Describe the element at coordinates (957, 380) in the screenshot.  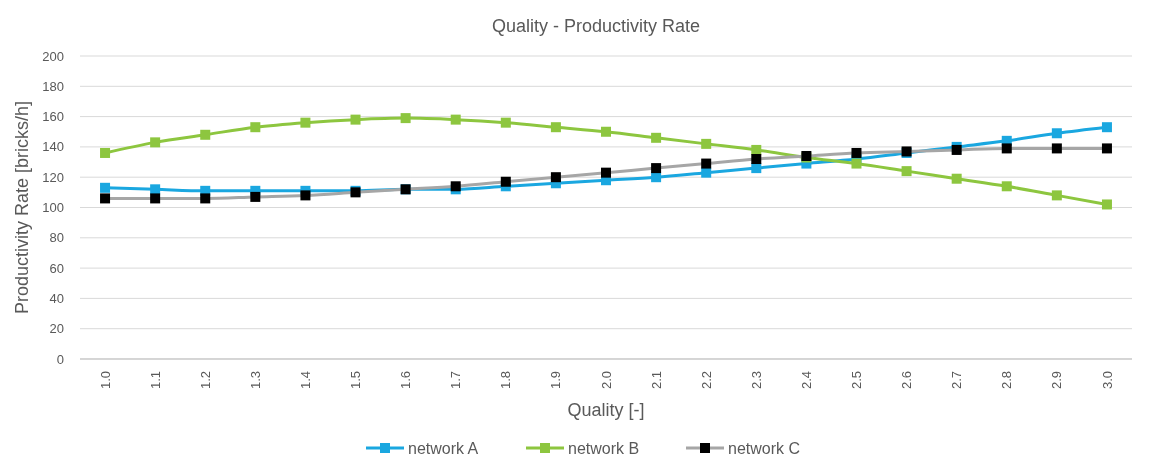
I see `x-tick-label: 2.7` at that location.